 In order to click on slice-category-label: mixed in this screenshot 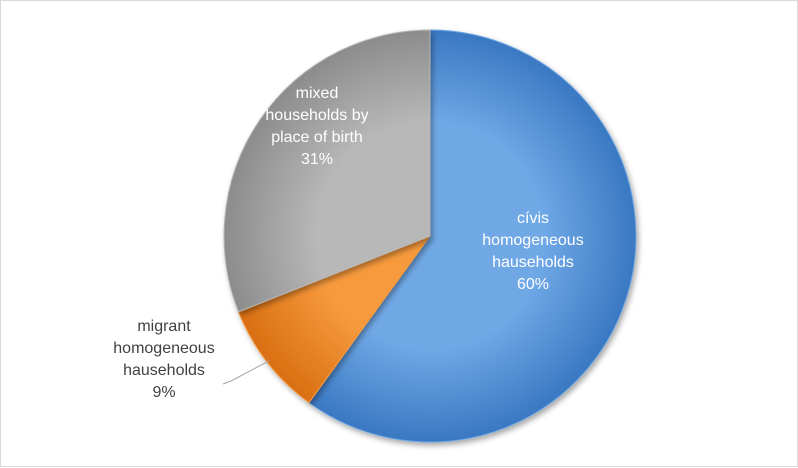, I will do `click(317, 93)`.